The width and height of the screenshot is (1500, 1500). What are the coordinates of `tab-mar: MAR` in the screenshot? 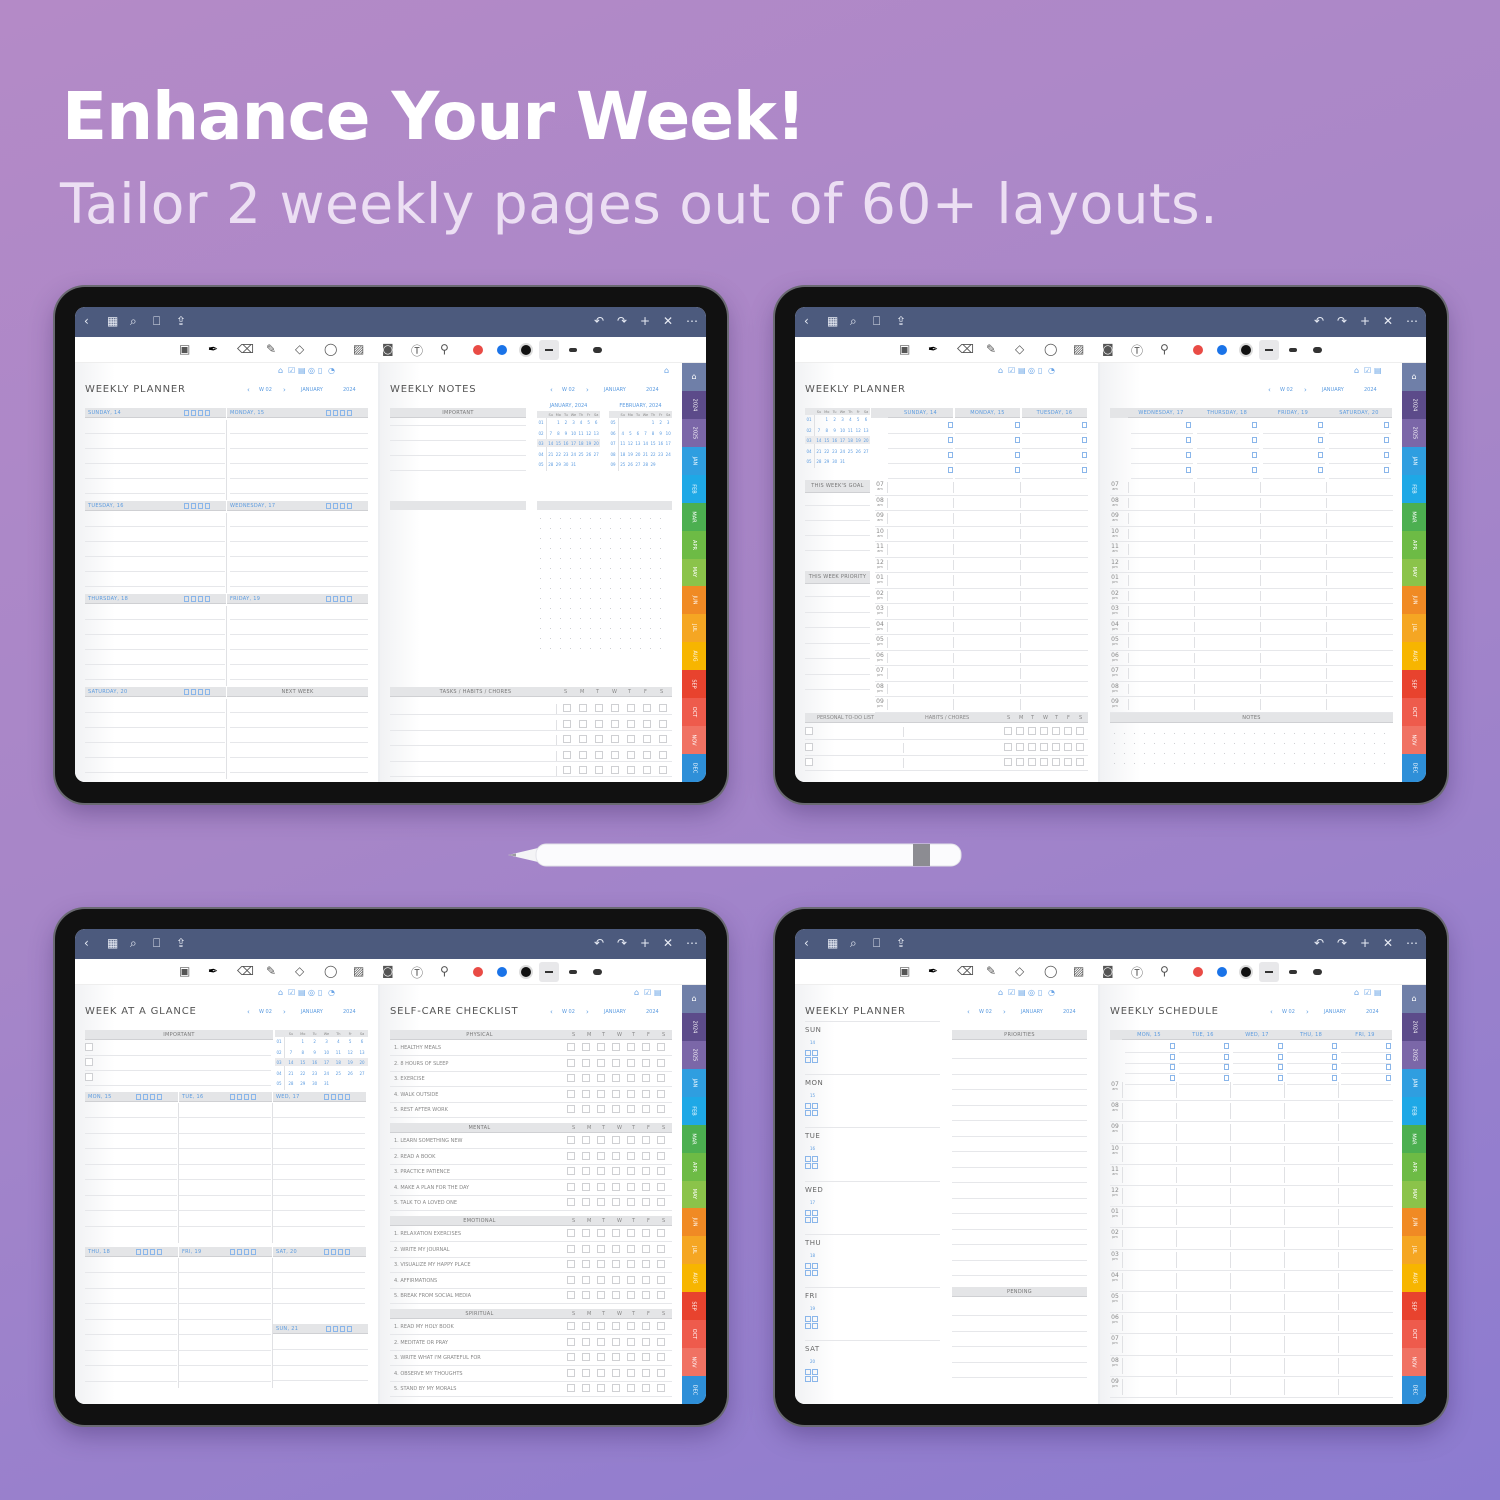 It's located at (694, 516).